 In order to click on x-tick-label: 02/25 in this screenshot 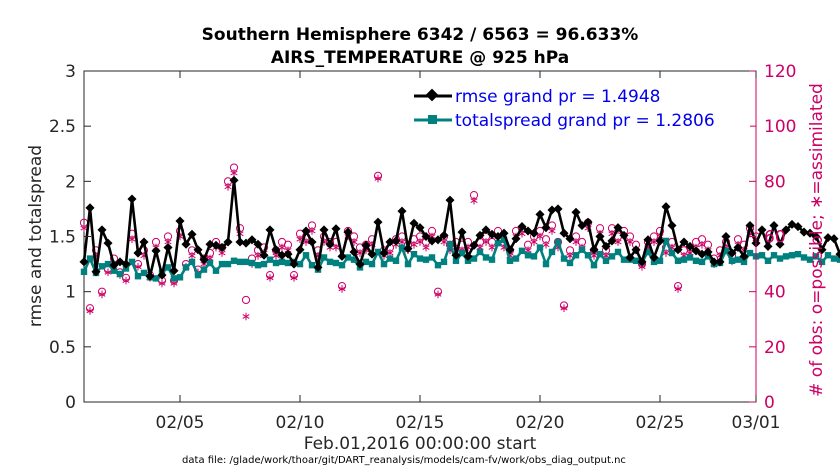, I will do `click(660, 423)`.